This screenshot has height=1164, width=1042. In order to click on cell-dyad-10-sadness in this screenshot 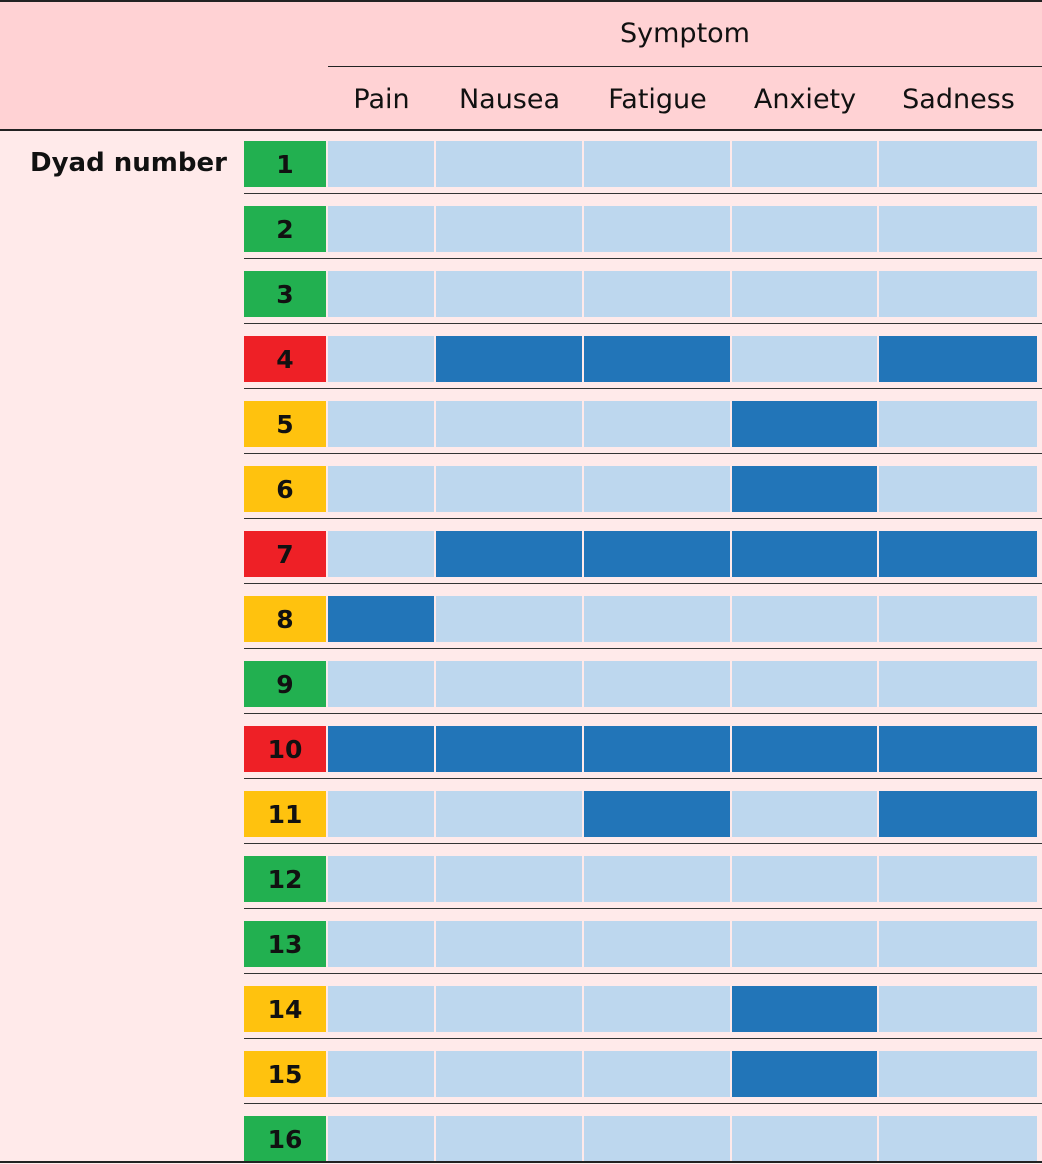, I will do `click(958, 749)`.